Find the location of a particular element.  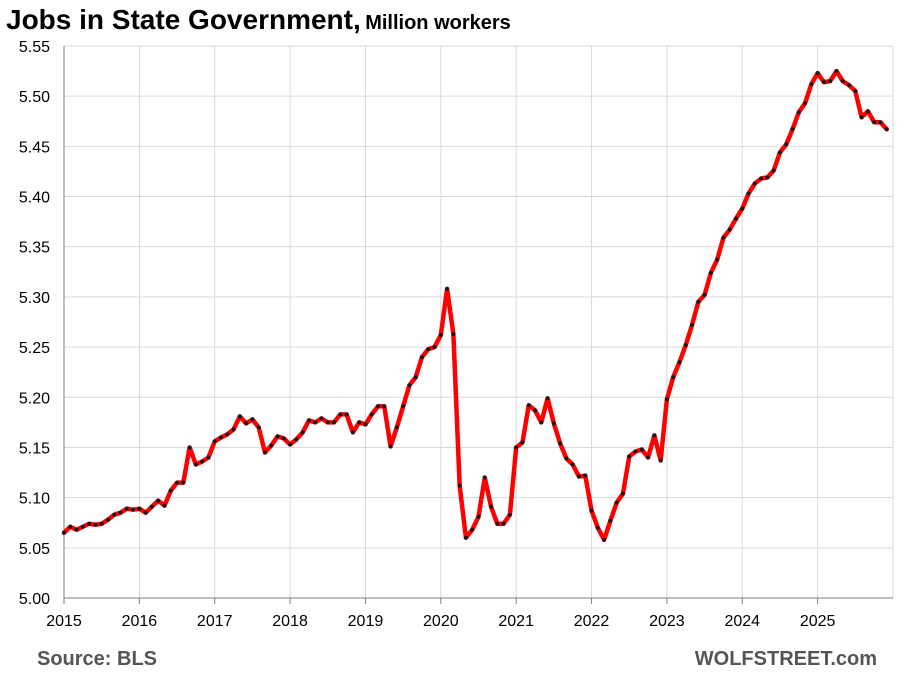

y-tick-label: 5.20 is located at coordinates (34, 398).